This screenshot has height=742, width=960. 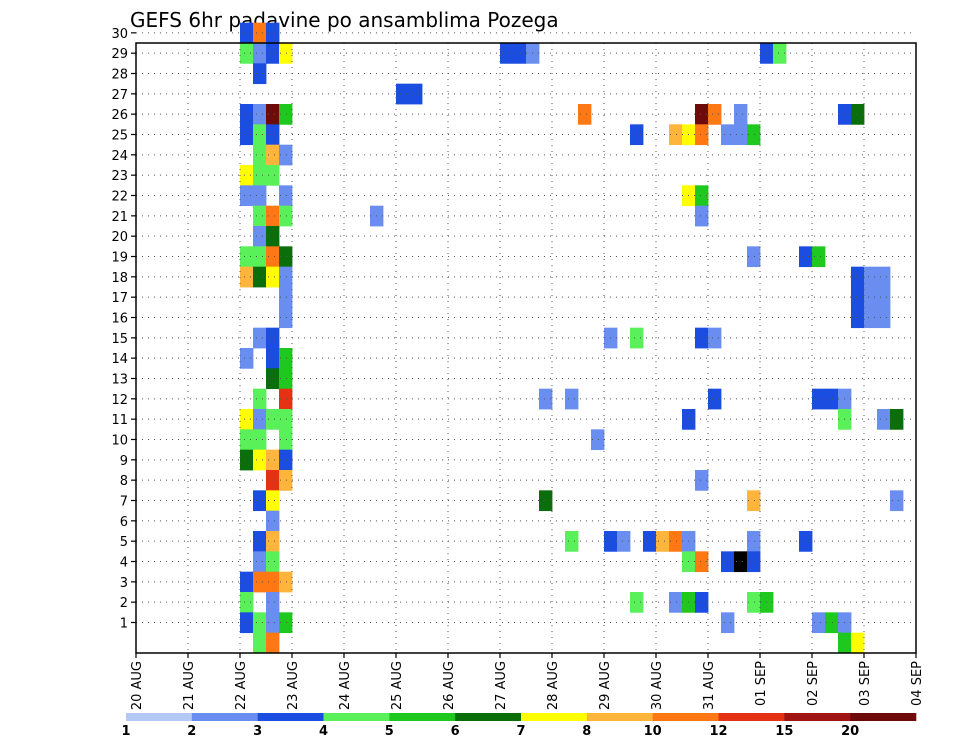 What do you see at coordinates (345, 685) in the screenshot?
I see `x-tick-label: 24 AUG` at bounding box center [345, 685].